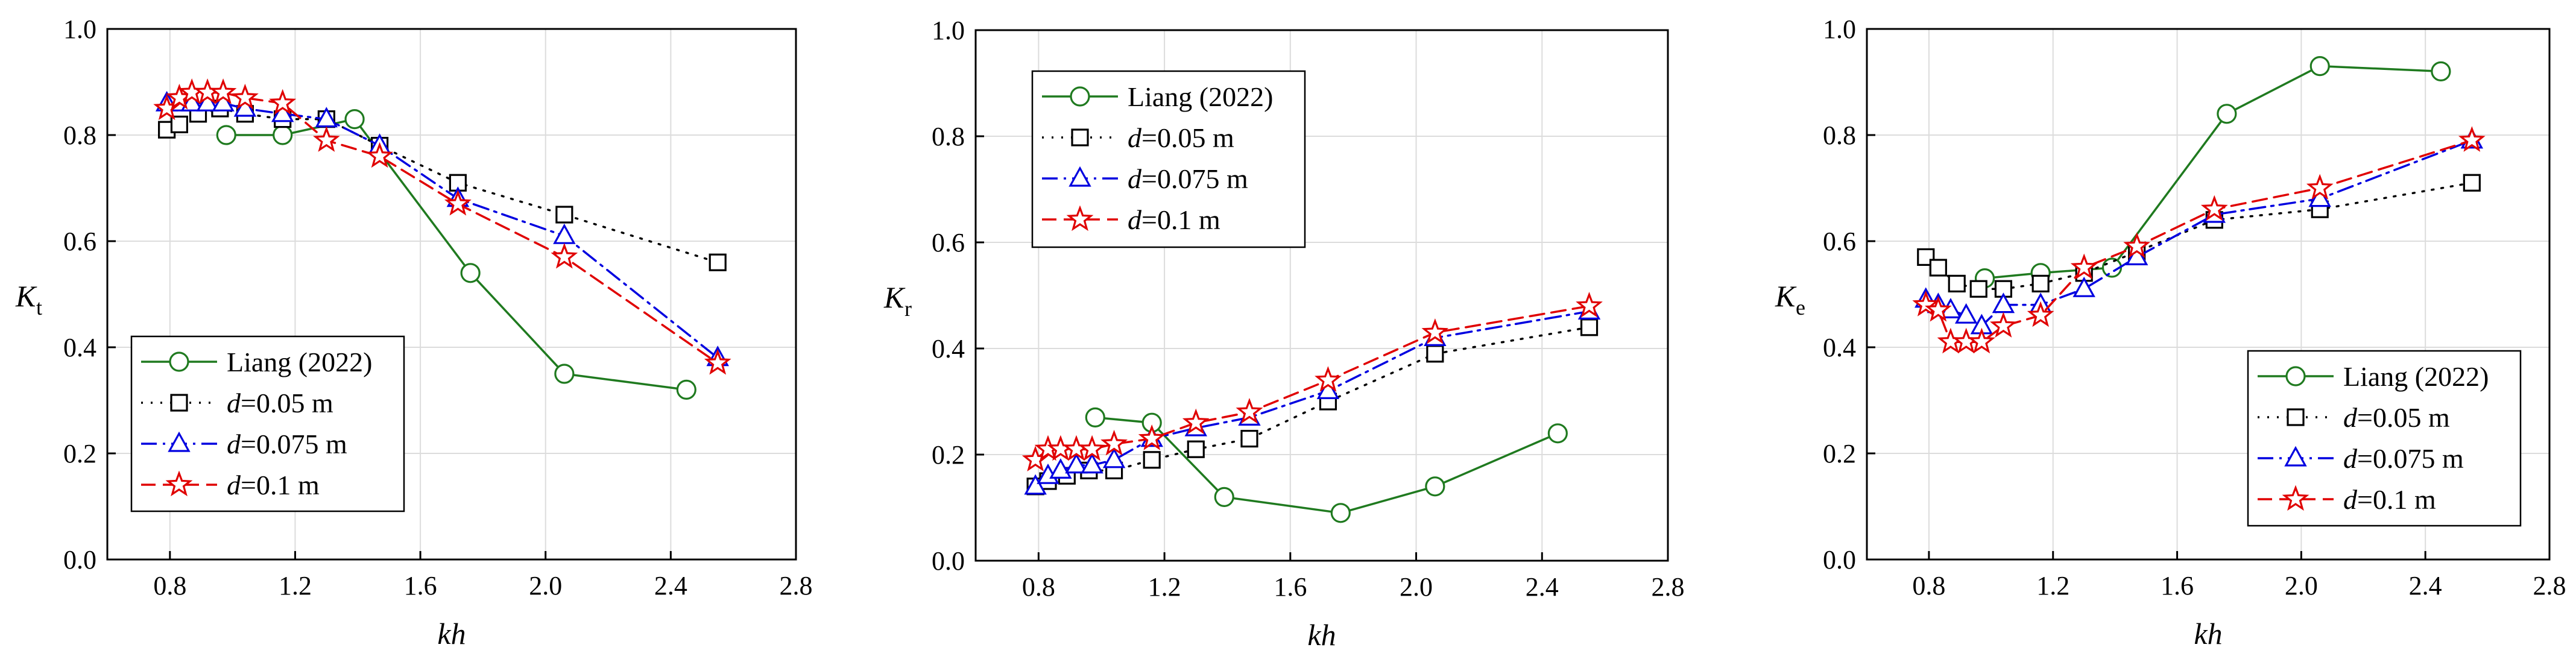 Image resolution: width=2576 pixels, height=665 pixels. I want to click on x-axis-label: kh, so click(2208, 634).